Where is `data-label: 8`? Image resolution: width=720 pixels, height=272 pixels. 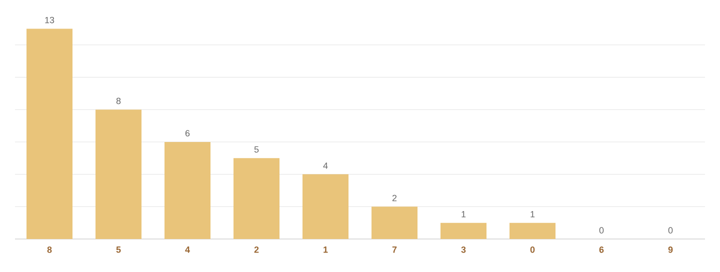
data-label: 8 is located at coordinates (118, 101).